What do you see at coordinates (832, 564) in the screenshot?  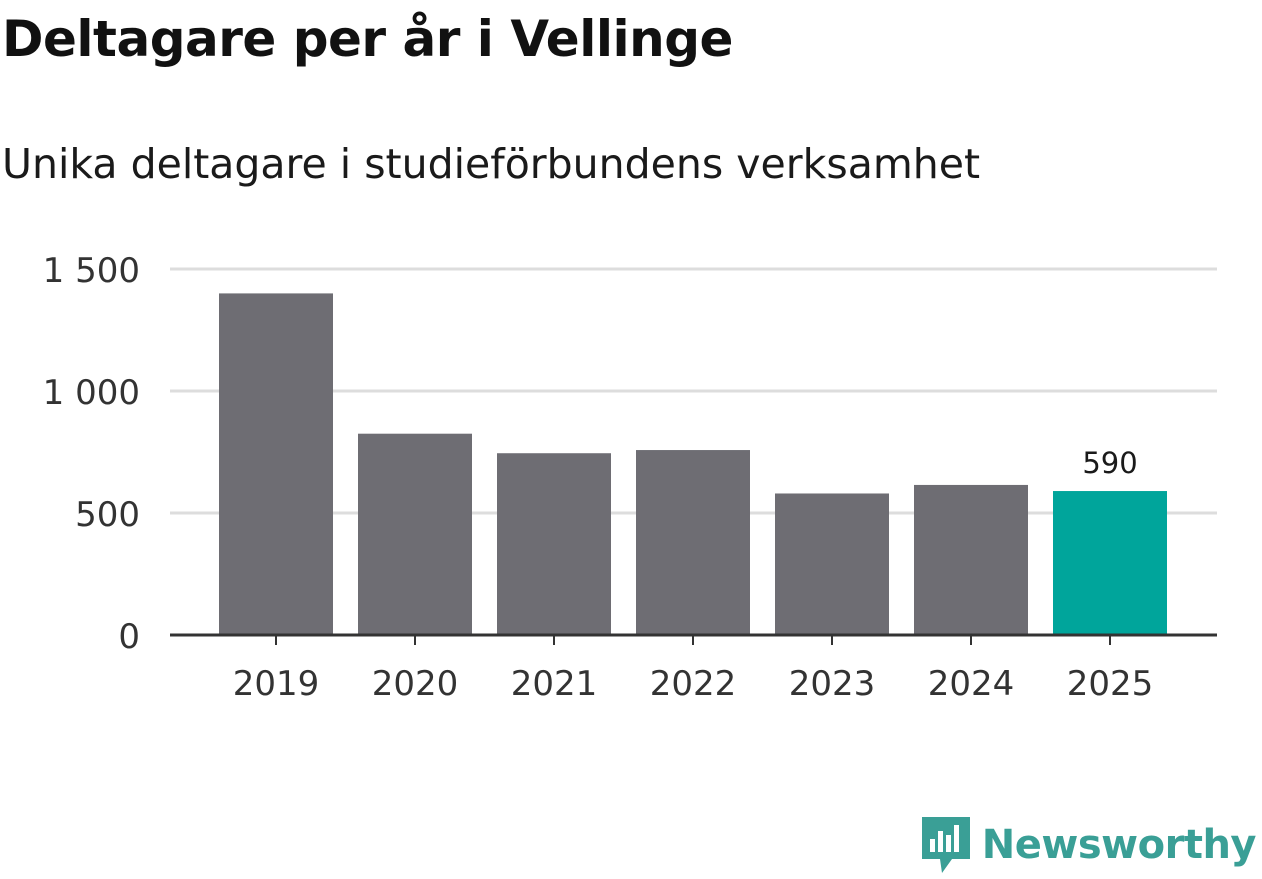 I see `bar-2023` at bounding box center [832, 564].